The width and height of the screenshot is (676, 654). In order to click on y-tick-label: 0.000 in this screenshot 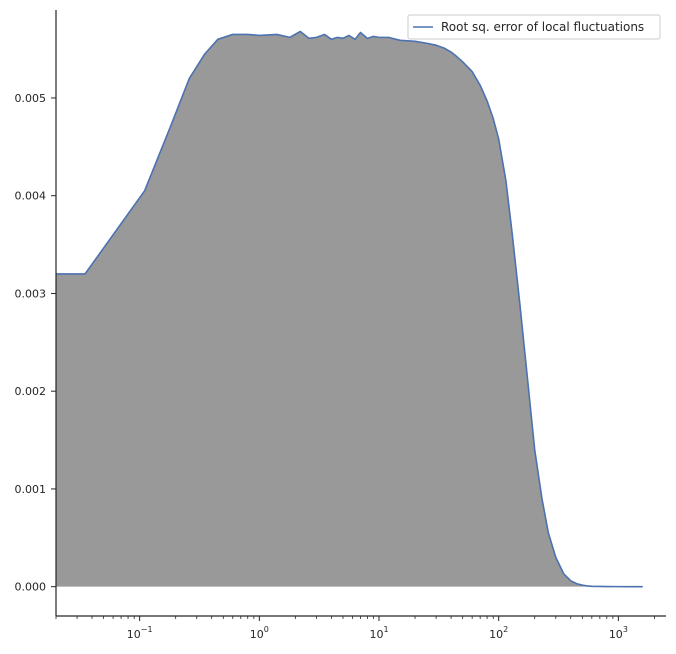, I will do `click(31, 587)`.